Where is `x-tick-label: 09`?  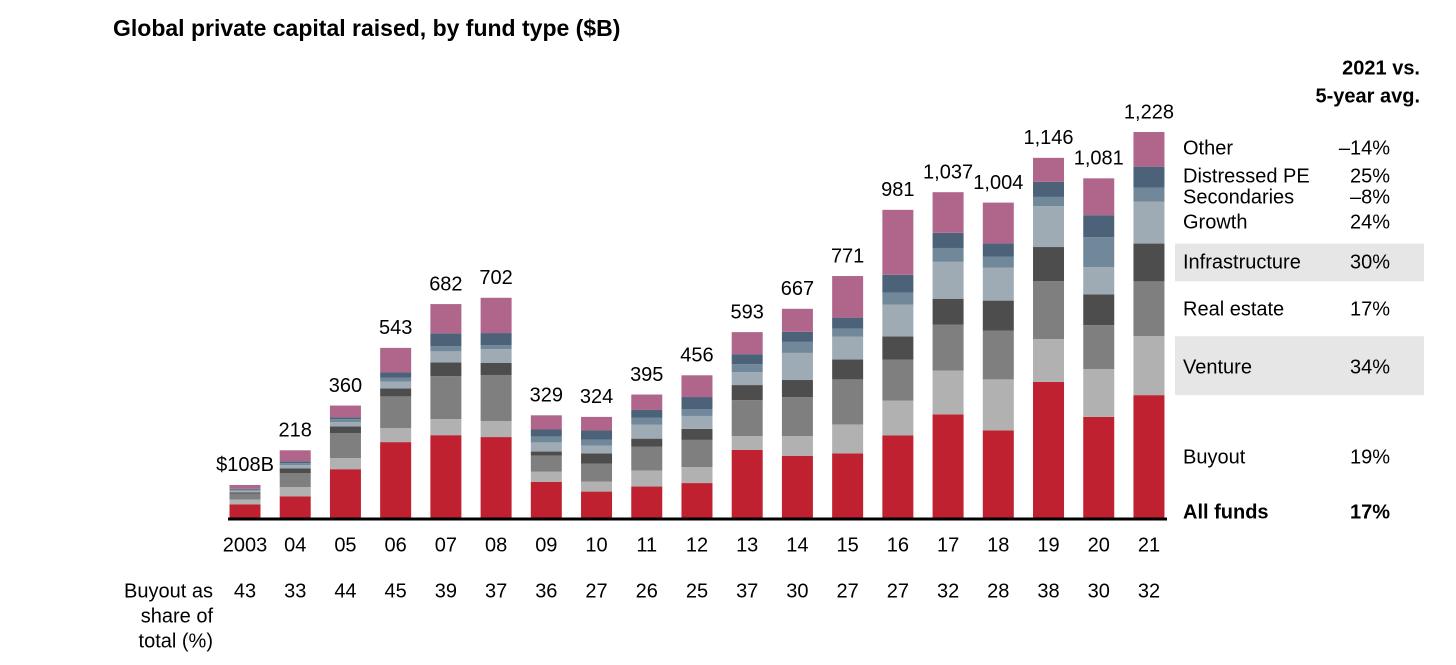 x-tick-label: 09 is located at coordinates (546, 545).